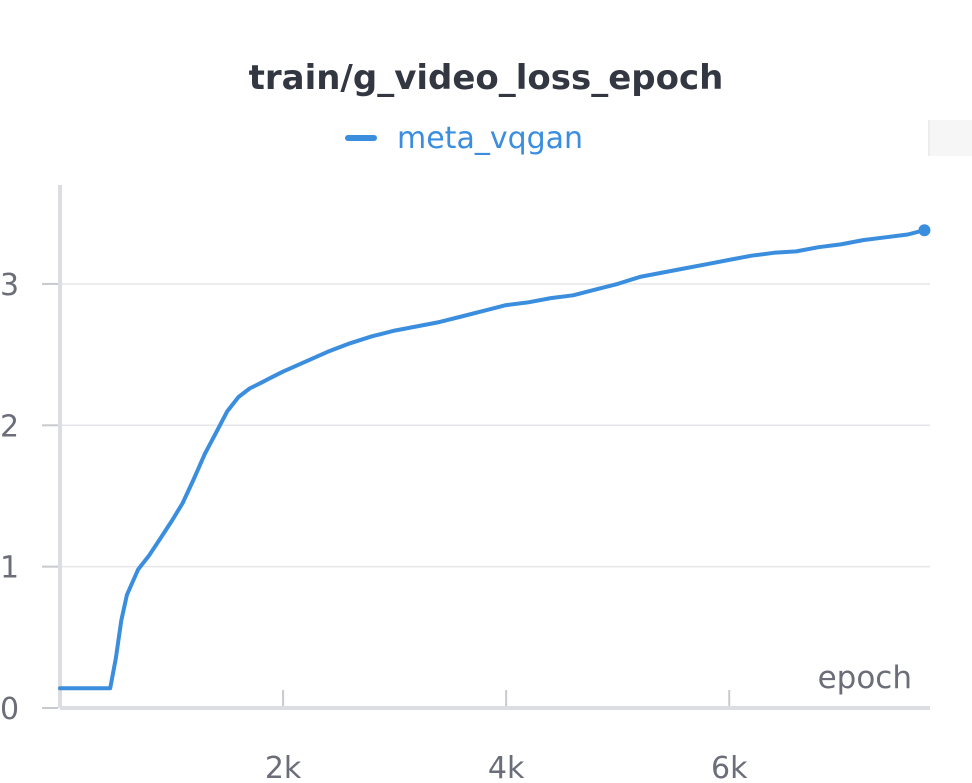  Describe the element at coordinates (9, 285) in the screenshot. I see `y-tick-label: 3` at that location.